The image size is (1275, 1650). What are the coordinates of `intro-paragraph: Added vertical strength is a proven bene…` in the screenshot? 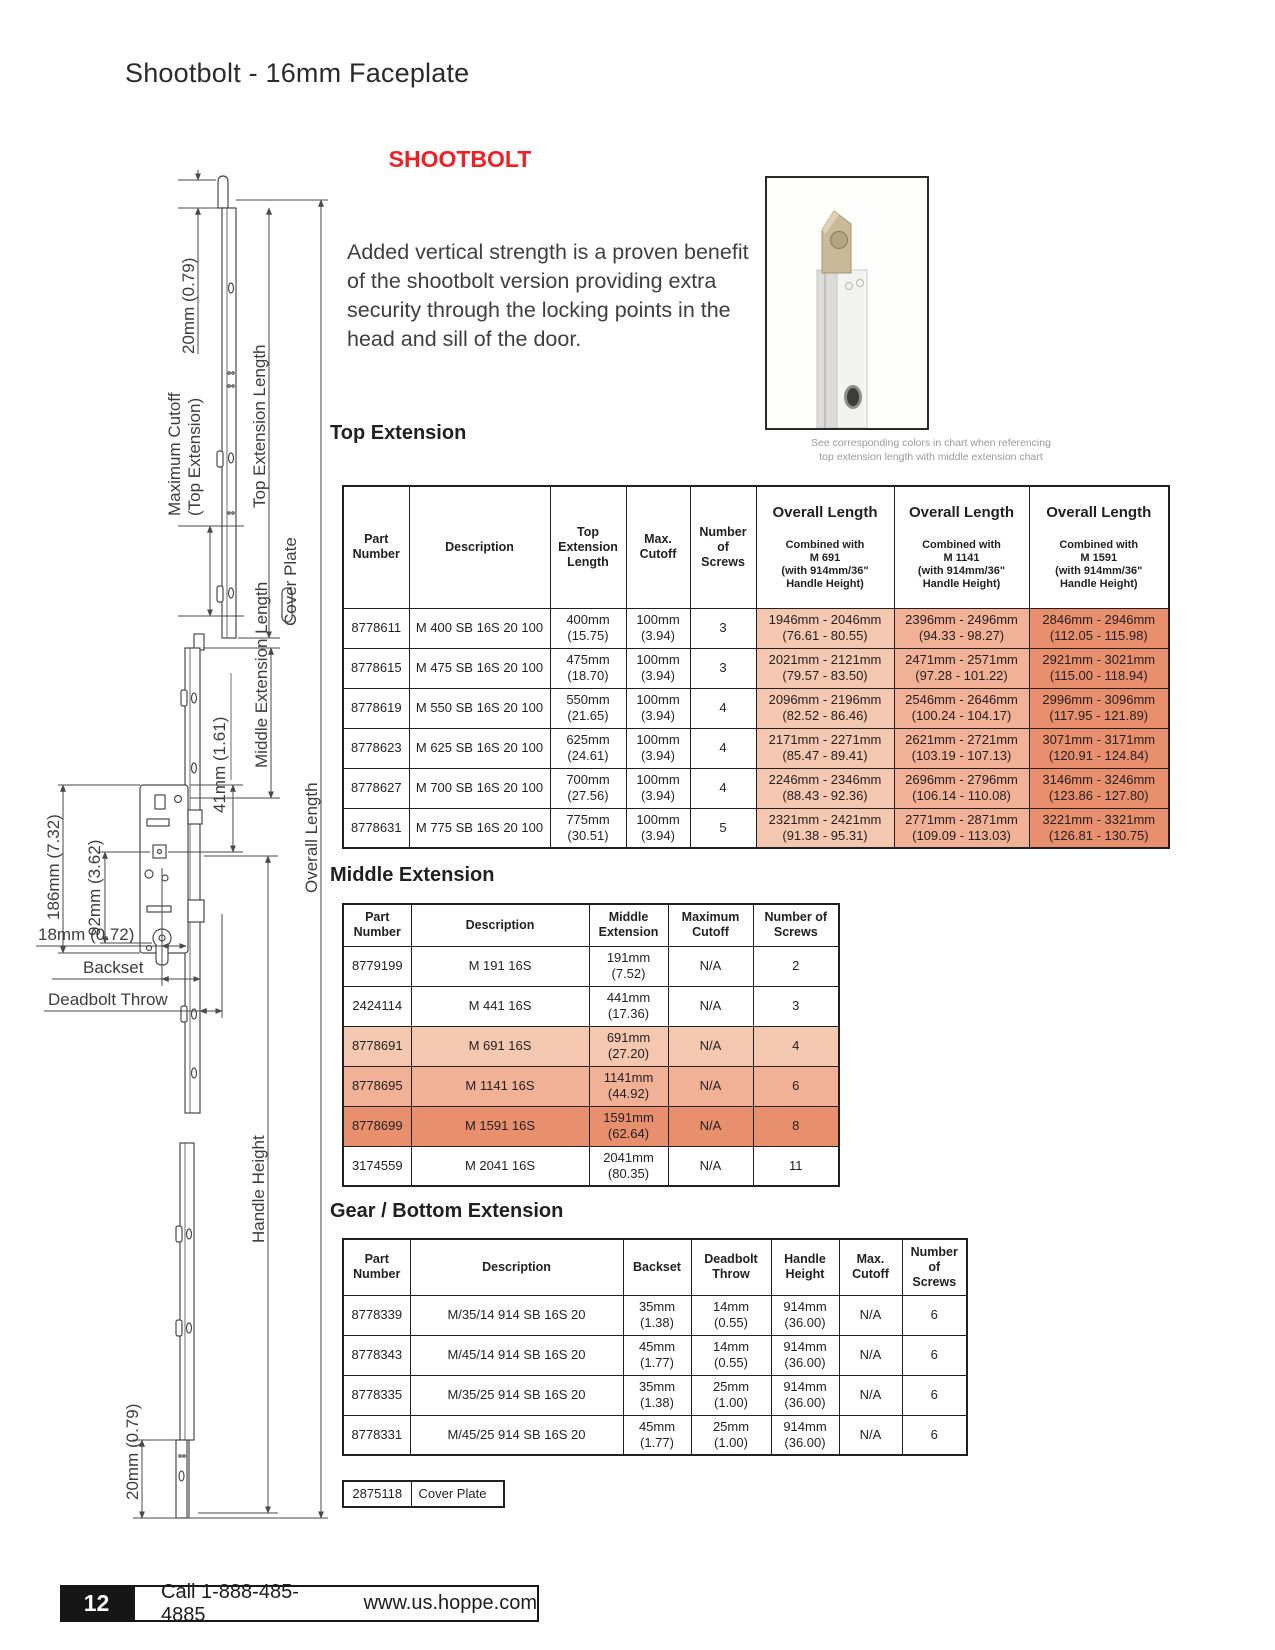 It's located at (548, 295).